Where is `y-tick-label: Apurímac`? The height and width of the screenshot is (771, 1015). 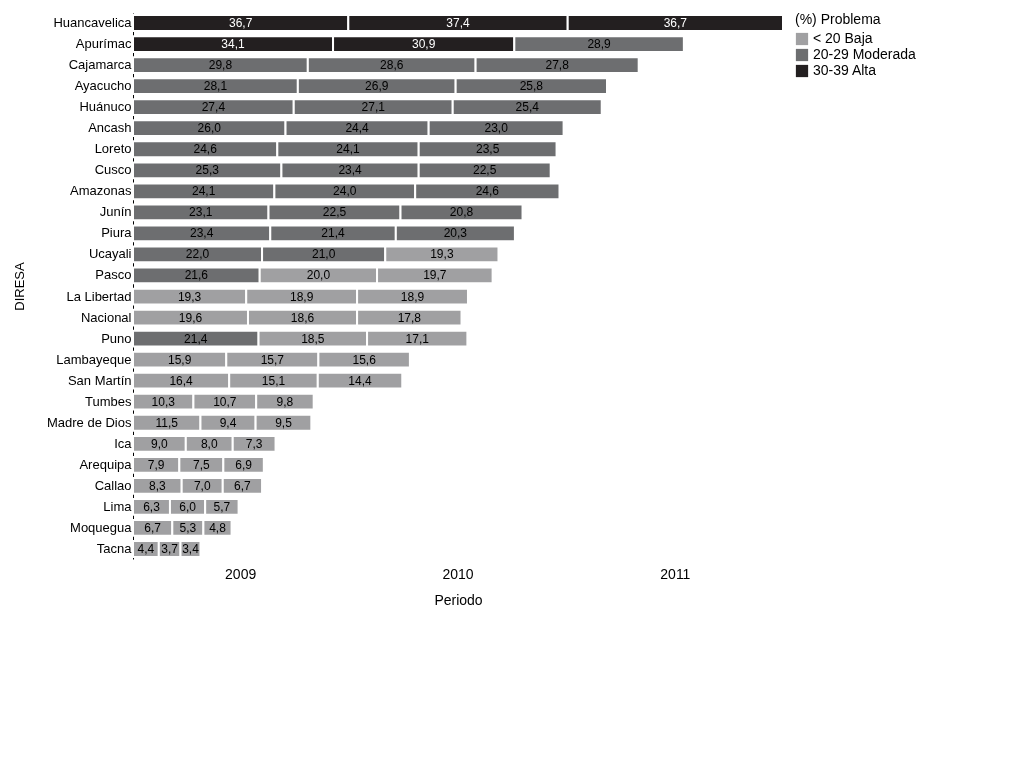
y-tick-label: Apurímac is located at coordinates (103, 44).